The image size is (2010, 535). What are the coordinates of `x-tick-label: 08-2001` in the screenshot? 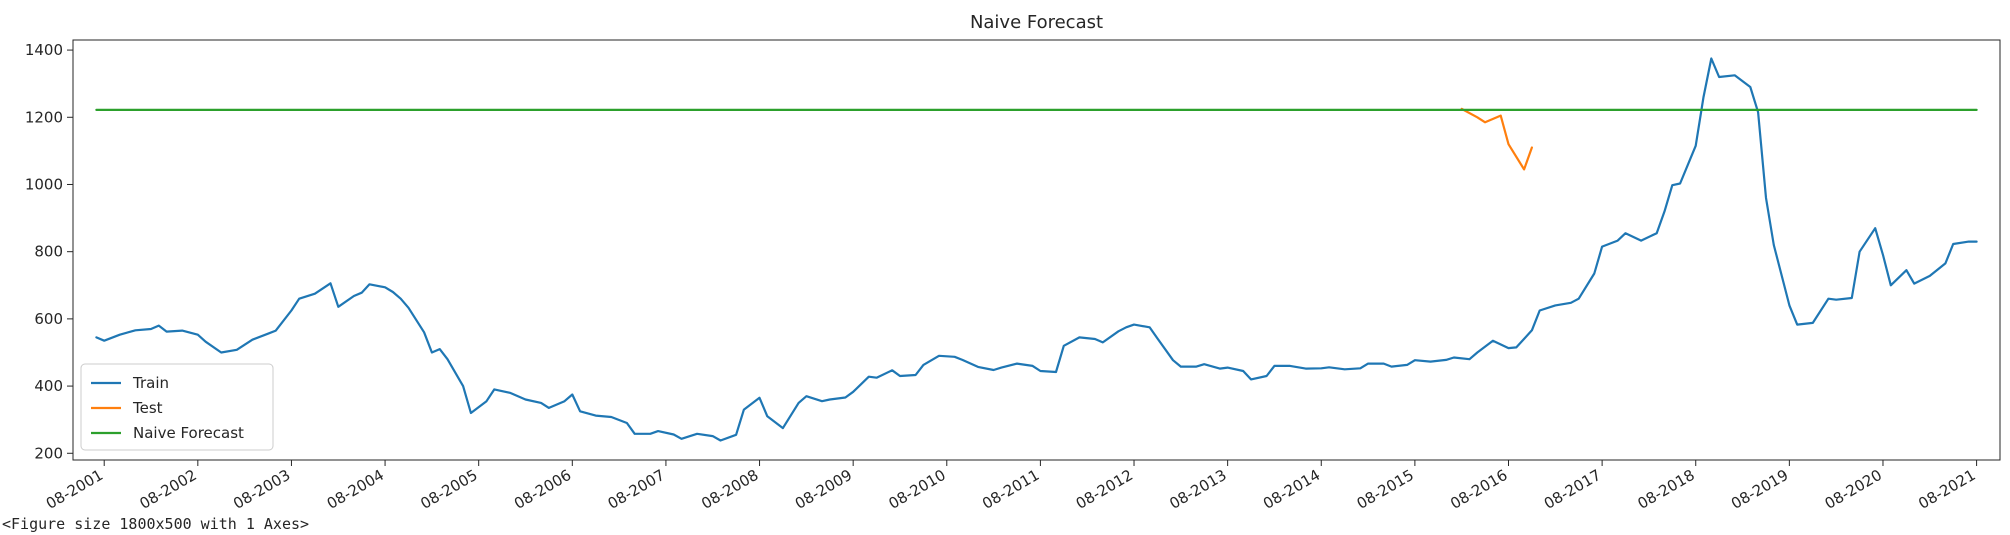 It's located at (74, 489).